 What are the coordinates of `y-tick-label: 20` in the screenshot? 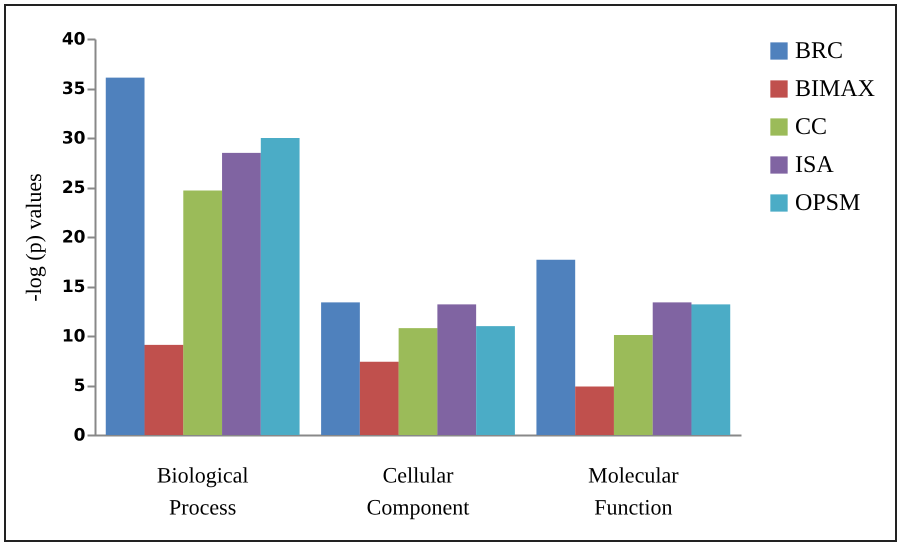 It's located at (74, 238).